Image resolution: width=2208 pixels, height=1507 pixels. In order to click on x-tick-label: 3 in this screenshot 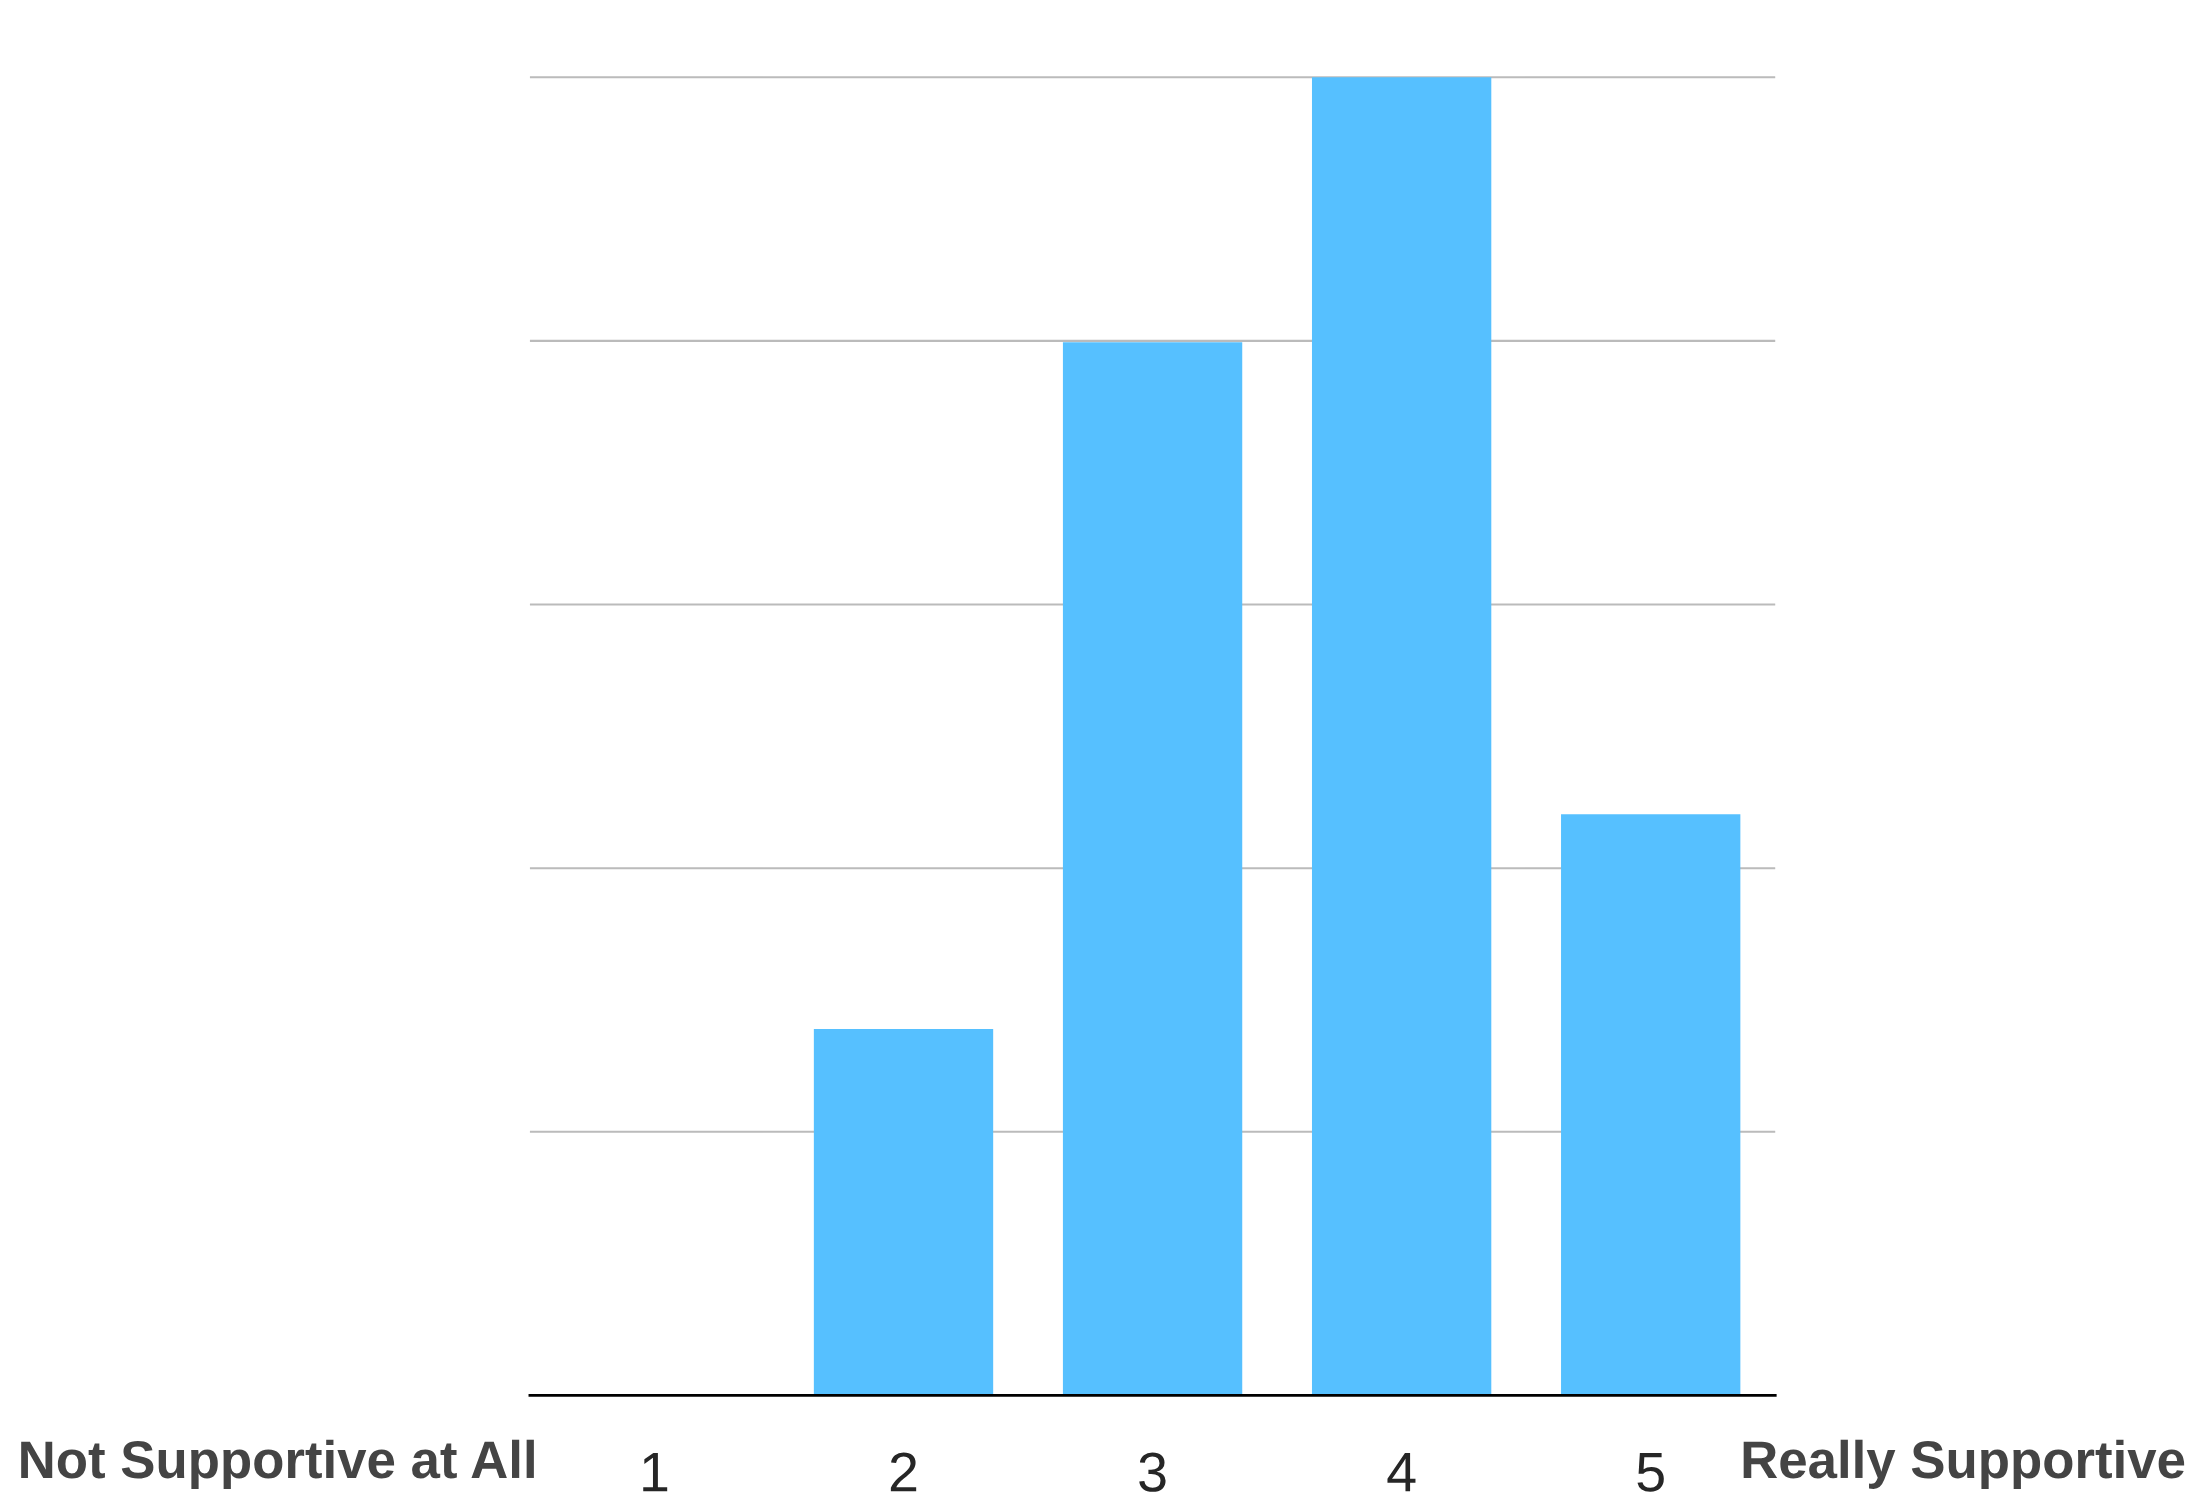, I will do `click(1152, 1472)`.